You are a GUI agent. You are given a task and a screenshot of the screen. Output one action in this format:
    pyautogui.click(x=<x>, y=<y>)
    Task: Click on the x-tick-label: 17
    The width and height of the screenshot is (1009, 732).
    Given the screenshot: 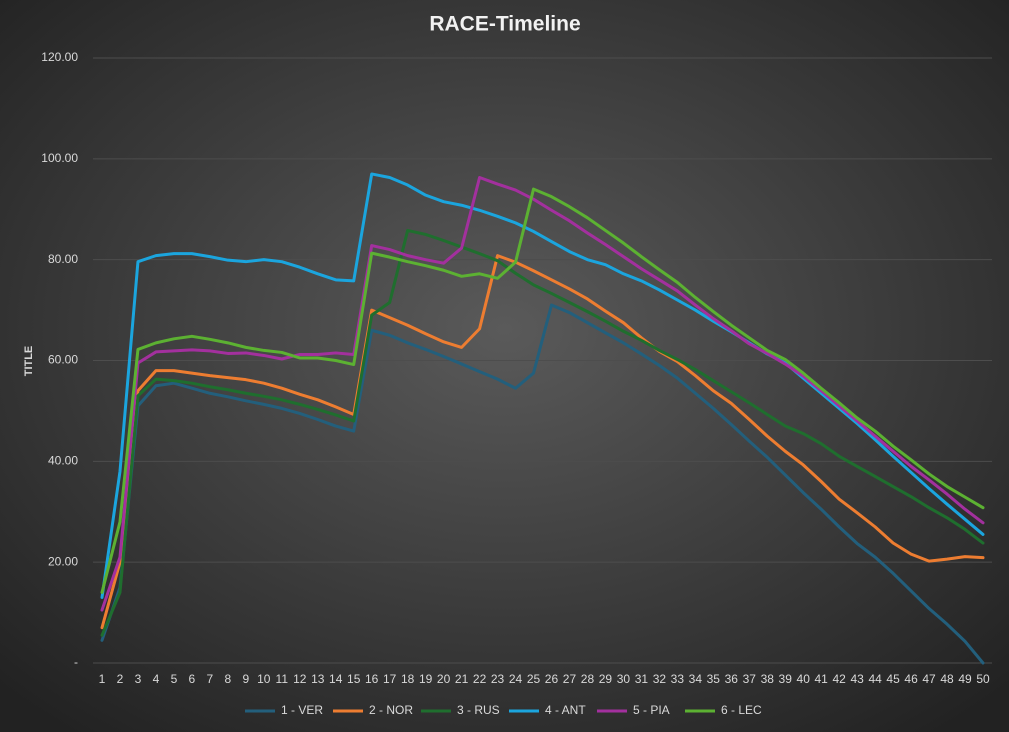 What is the action you would take?
    pyautogui.click(x=390, y=679)
    